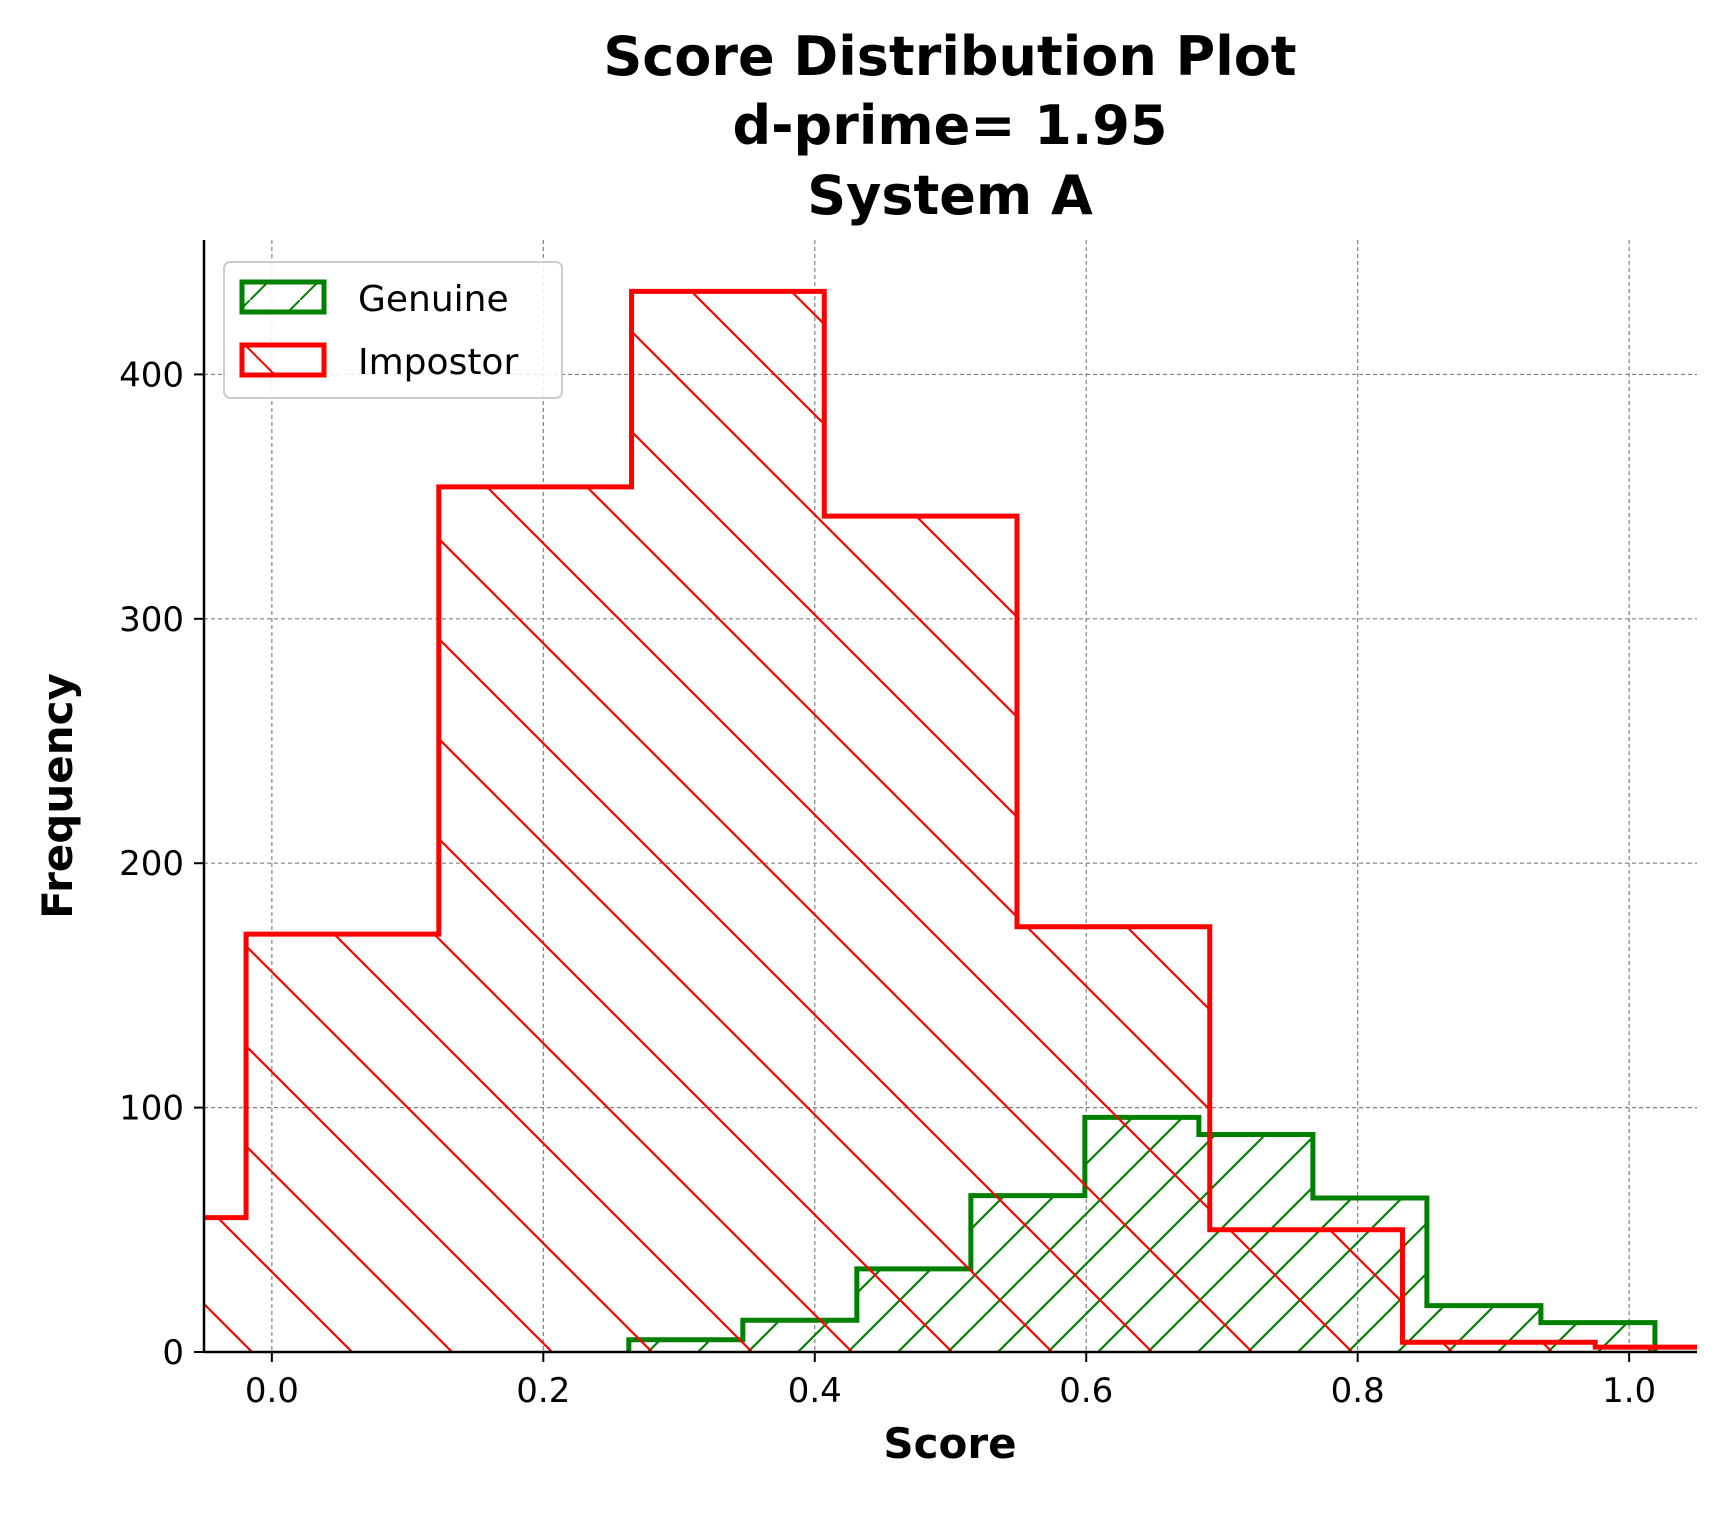 The image size is (1721, 1515). I want to click on chart-title-line-2: d-prime= 1.95, so click(949, 125).